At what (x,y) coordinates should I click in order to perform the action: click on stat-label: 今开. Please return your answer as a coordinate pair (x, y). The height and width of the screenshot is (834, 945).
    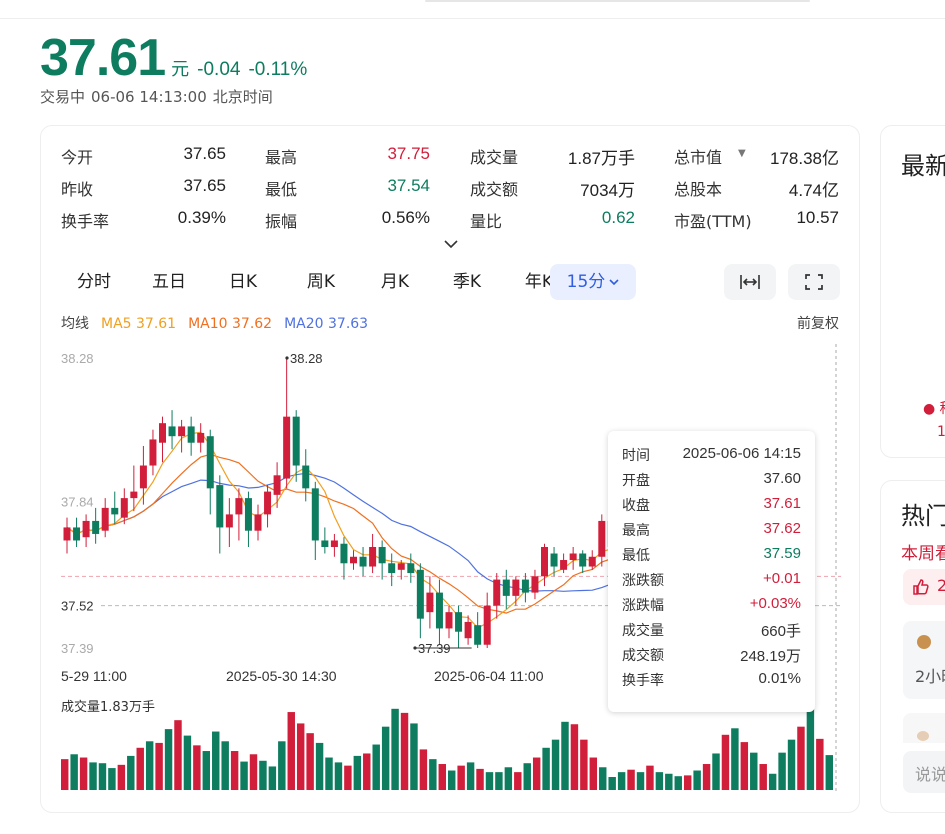
    Looking at the image, I should click on (77, 157).